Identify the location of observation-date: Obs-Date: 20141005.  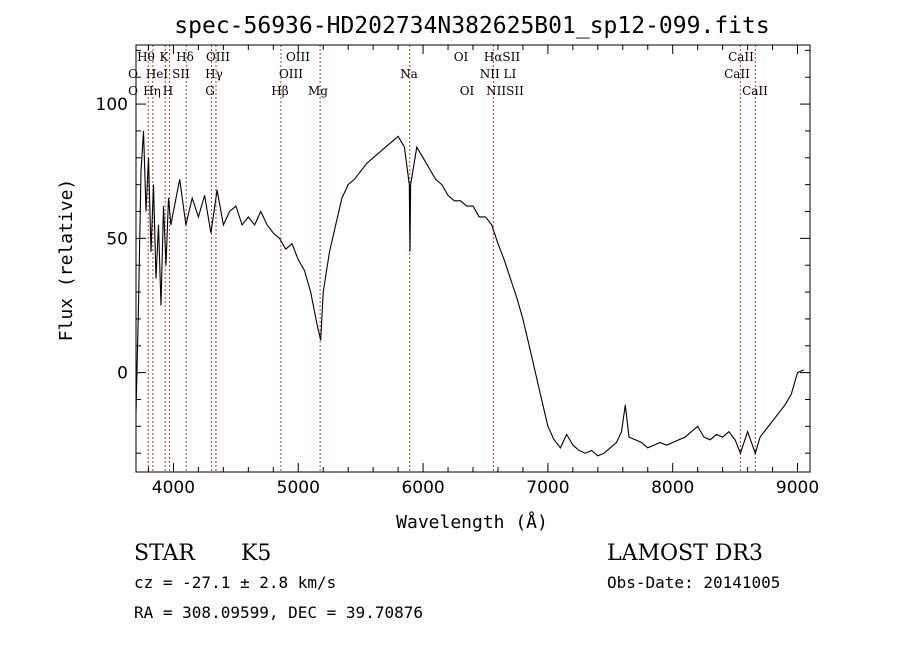
(693, 582).